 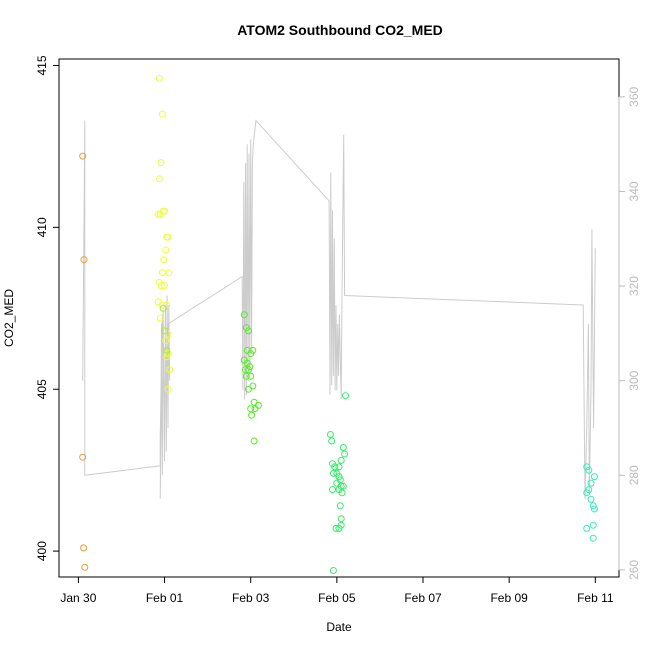 I want to click on y-tick-label-3: 415, so click(x=42, y=65).